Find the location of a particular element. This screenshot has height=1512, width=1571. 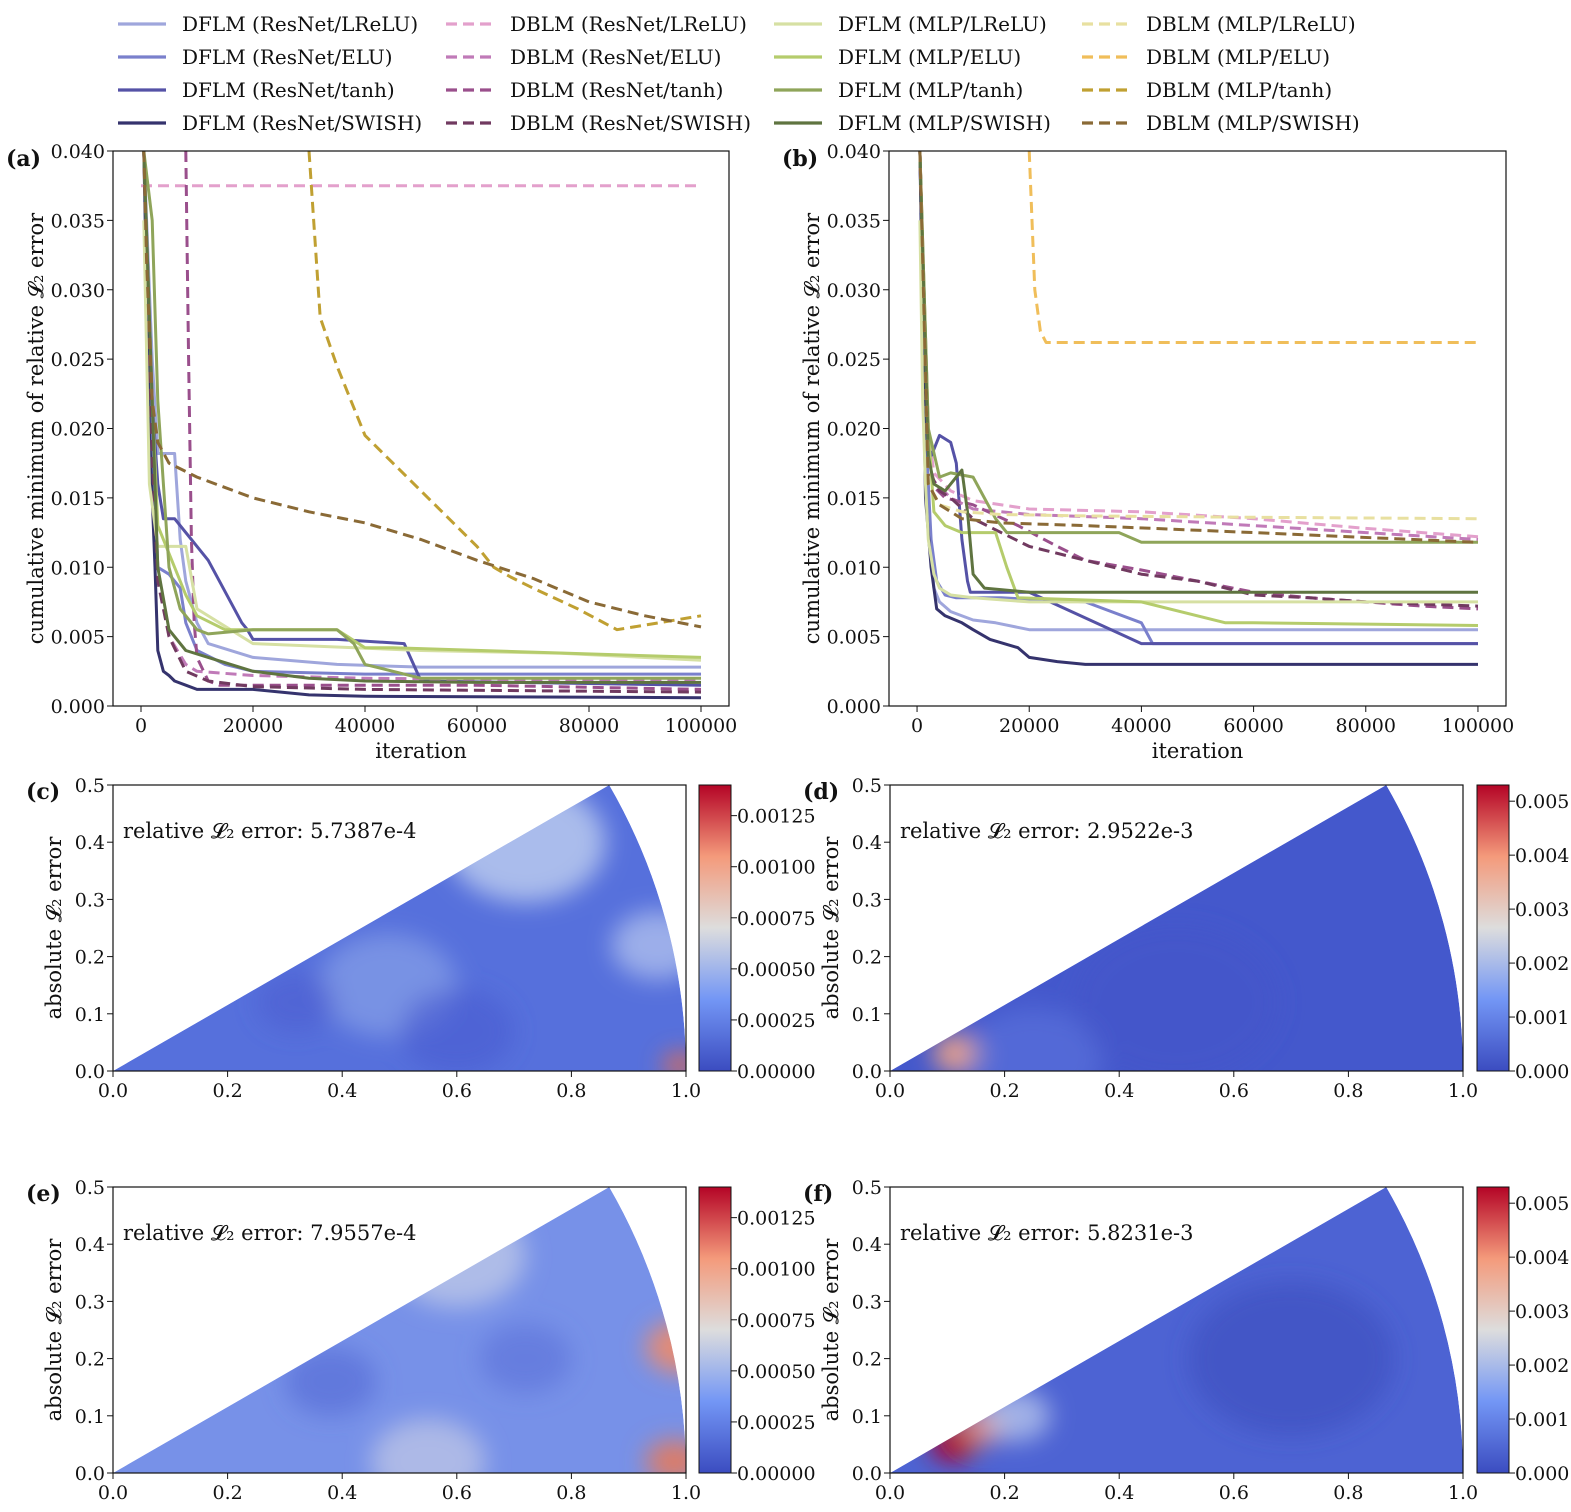

colorbar-tick-label: 0.001 is located at coordinates (1542, 1018).